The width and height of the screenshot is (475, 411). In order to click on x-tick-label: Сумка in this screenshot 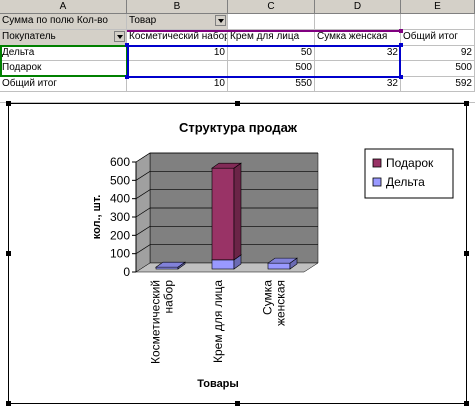, I will do `click(268, 297)`.